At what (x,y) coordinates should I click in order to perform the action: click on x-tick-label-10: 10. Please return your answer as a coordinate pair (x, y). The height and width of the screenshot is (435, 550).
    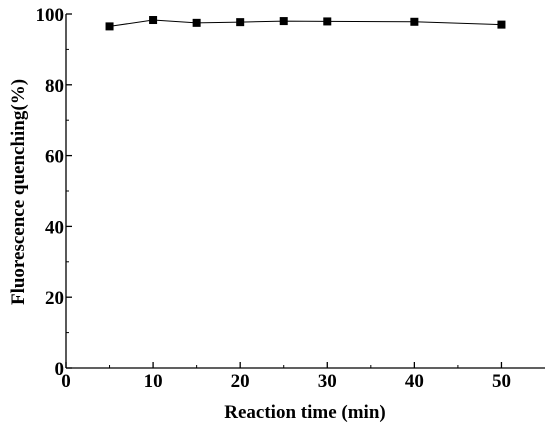
    Looking at the image, I should click on (153, 381).